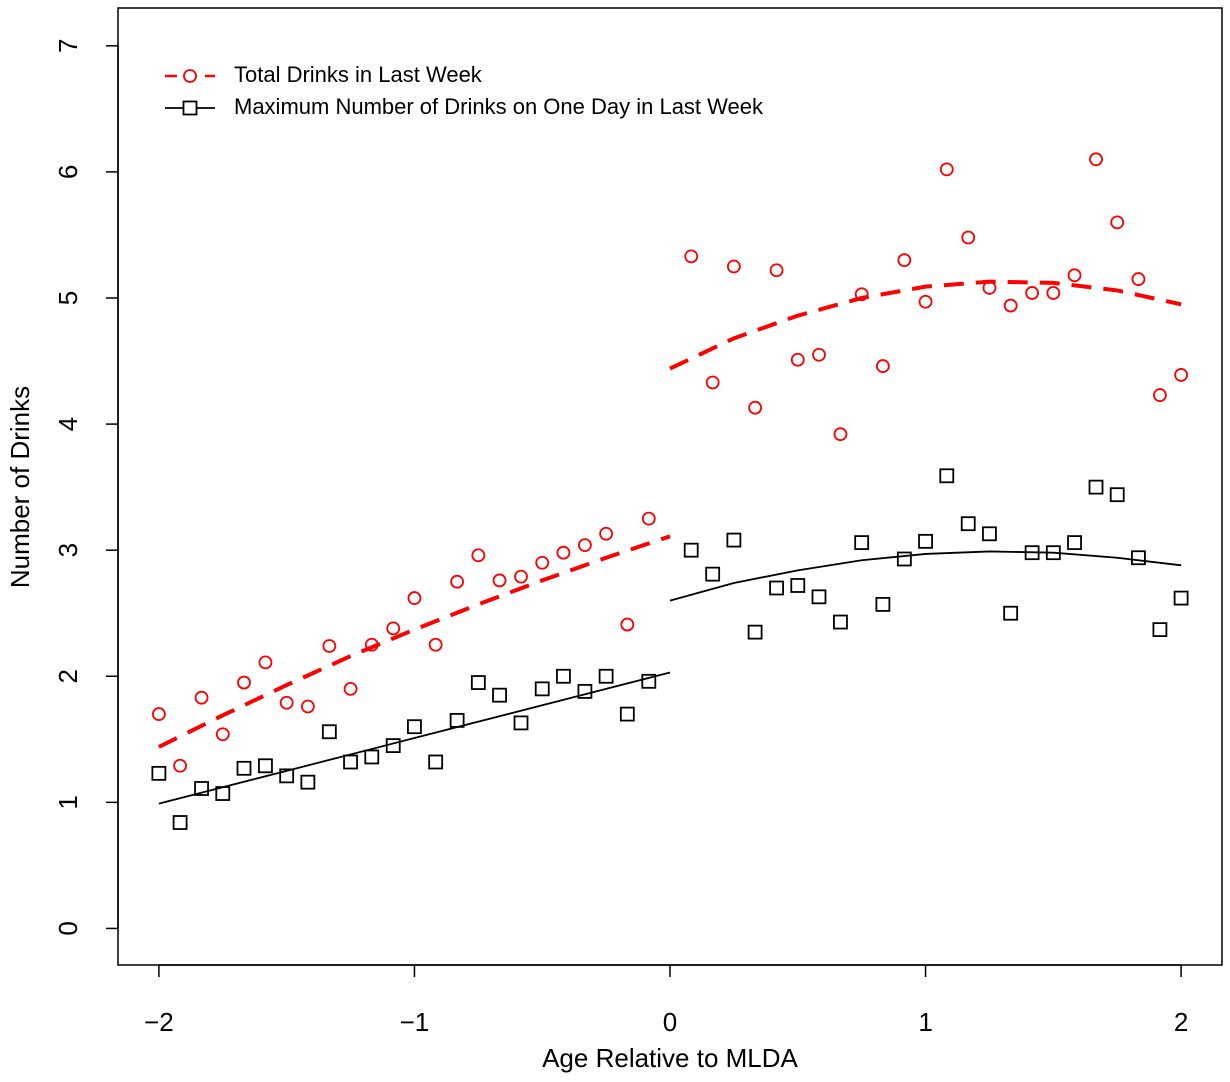  What do you see at coordinates (20, 487) in the screenshot?
I see `y-axis-title: Number of Drinks` at bounding box center [20, 487].